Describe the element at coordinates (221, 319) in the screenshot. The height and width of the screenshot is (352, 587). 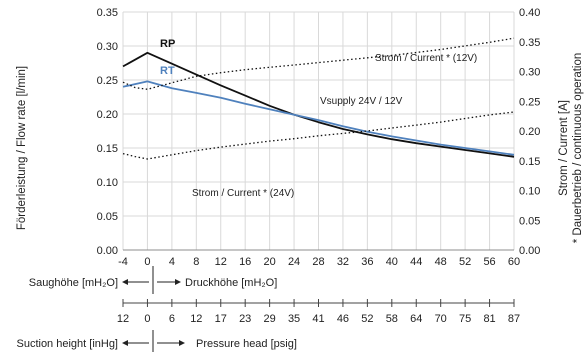
I see `scale2-tick-label: 17` at that location.